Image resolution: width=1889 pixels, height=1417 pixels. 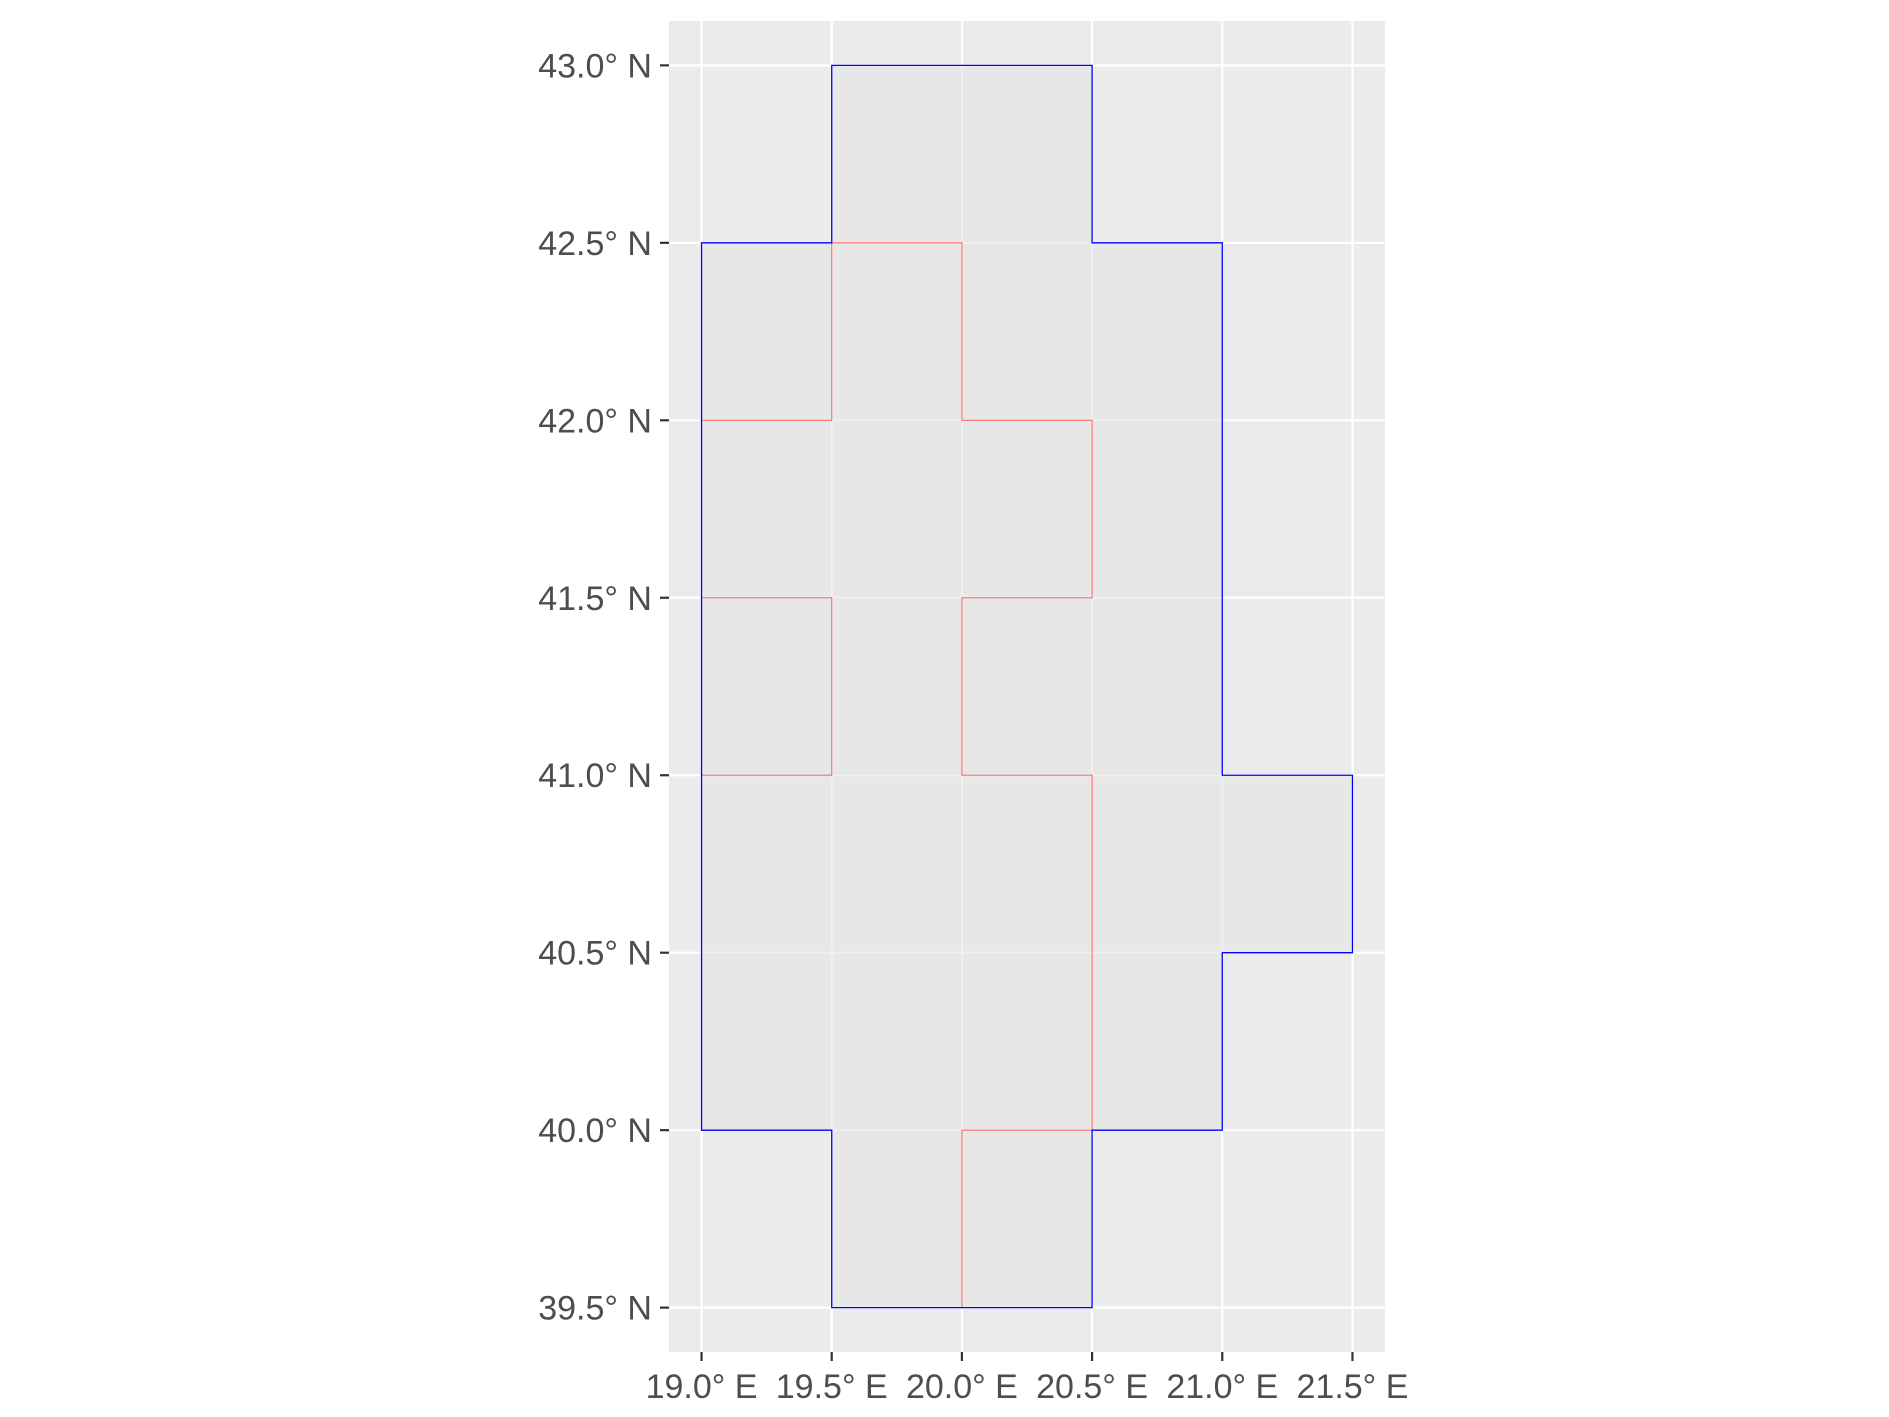 I want to click on y-tick-label: 39.5° N, so click(x=595, y=1309).